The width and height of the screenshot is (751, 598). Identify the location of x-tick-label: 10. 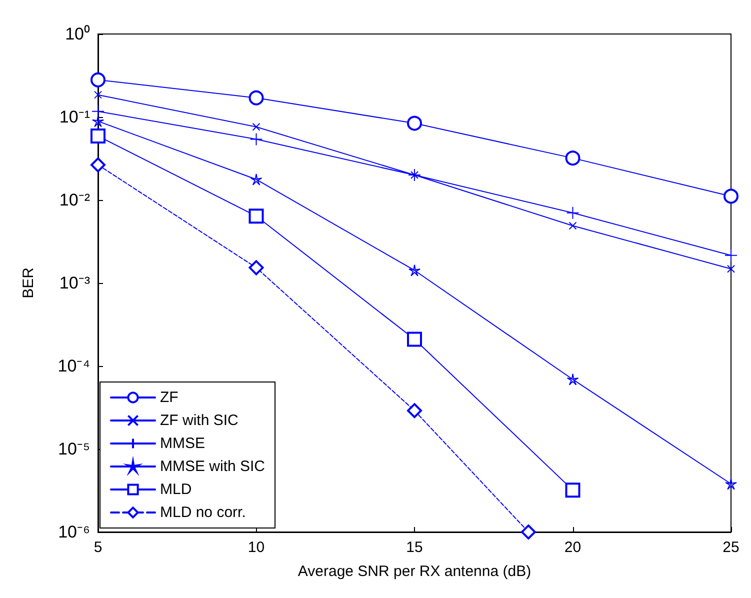
(256, 547).